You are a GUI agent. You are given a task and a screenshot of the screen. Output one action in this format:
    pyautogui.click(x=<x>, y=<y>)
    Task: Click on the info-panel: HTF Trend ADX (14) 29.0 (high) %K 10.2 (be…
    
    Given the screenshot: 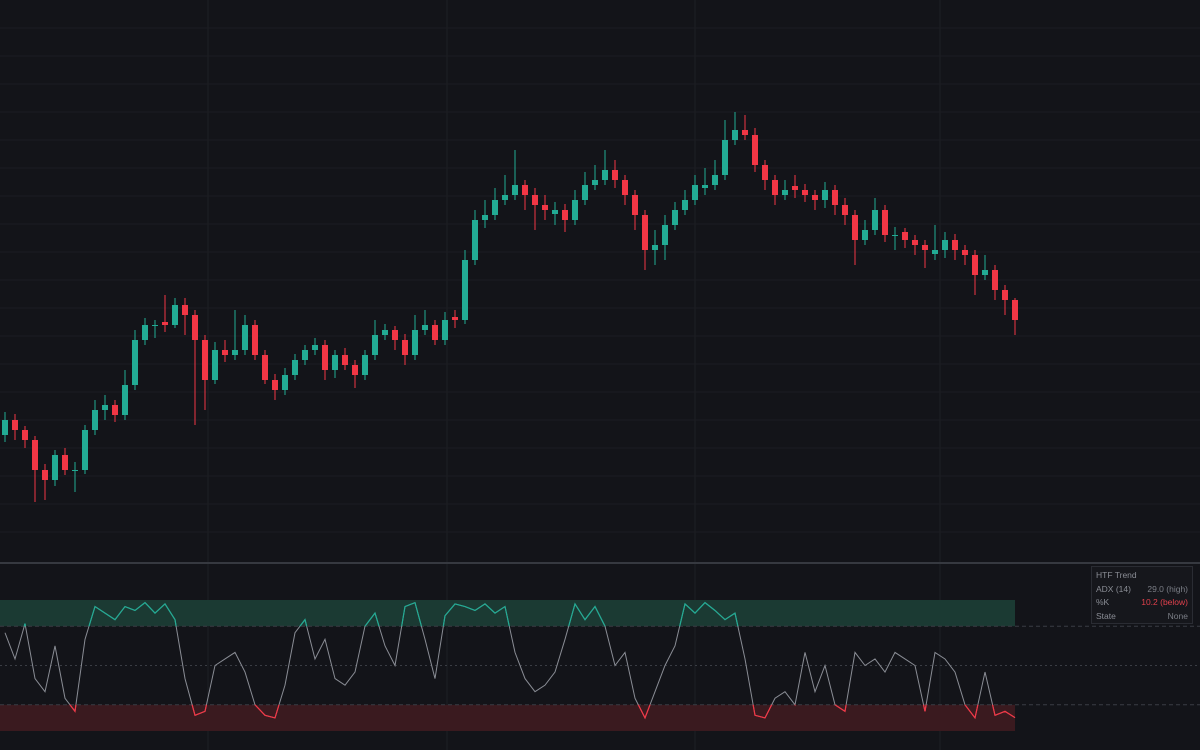 What is the action you would take?
    pyautogui.click(x=1142, y=595)
    